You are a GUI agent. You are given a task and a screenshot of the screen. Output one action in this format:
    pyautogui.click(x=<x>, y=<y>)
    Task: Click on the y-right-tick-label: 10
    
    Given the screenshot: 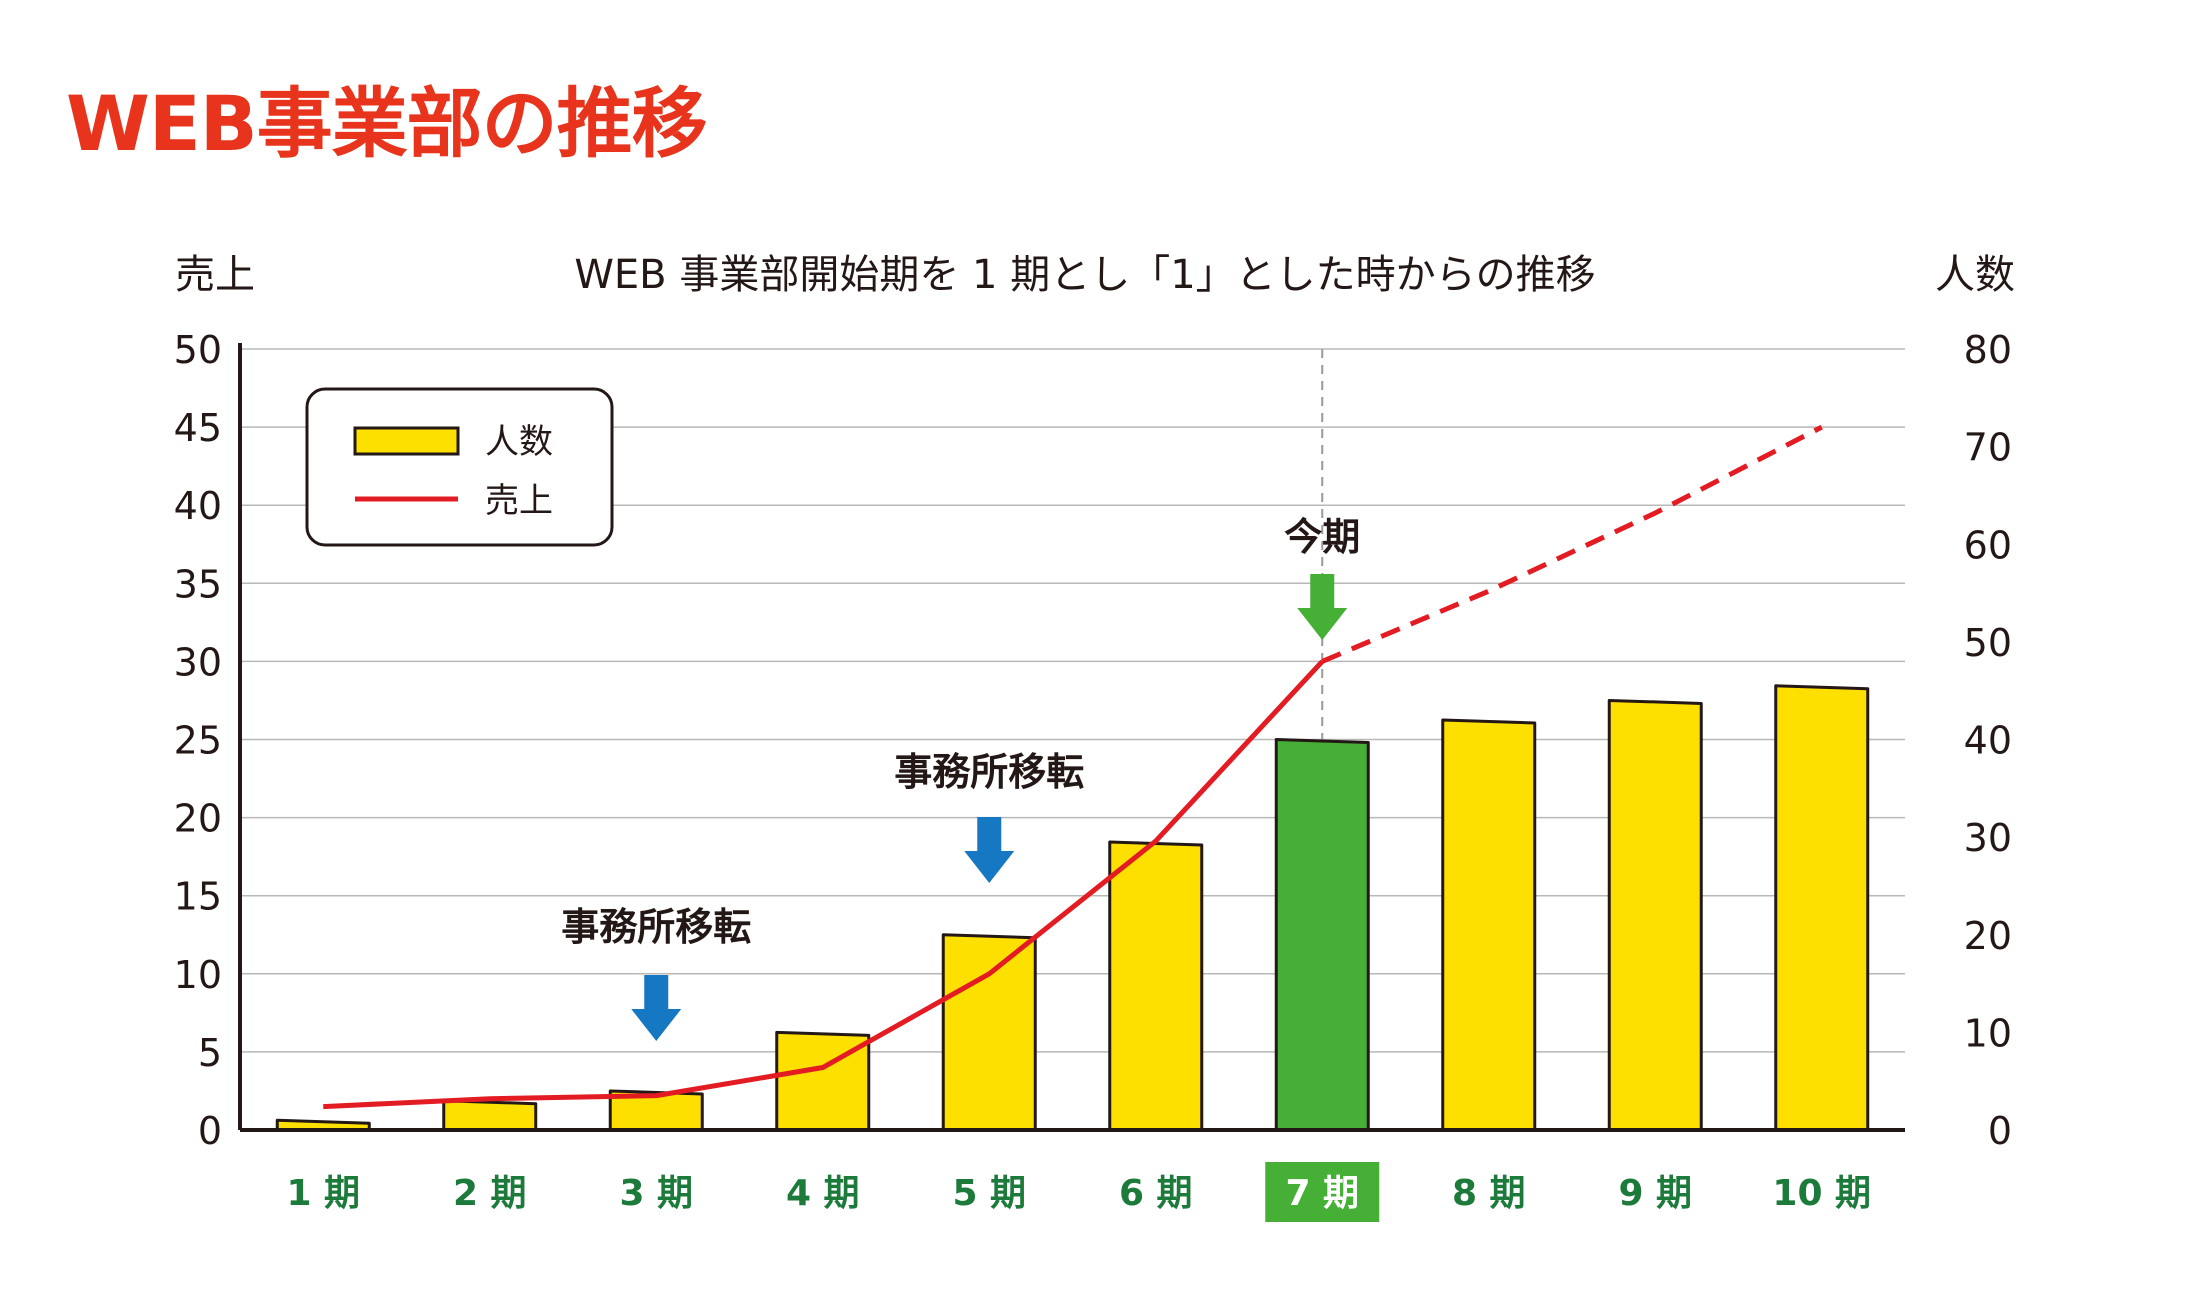 What is the action you would take?
    pyautogui.click(x=1988, y=1033)
    